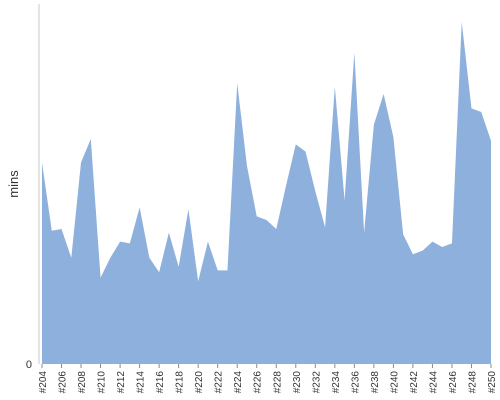 This screenshot has height=400, width=500. Describe the element at coordinates (199, 382) in the screenshot. I see `x-tick-label: #220` at that location.